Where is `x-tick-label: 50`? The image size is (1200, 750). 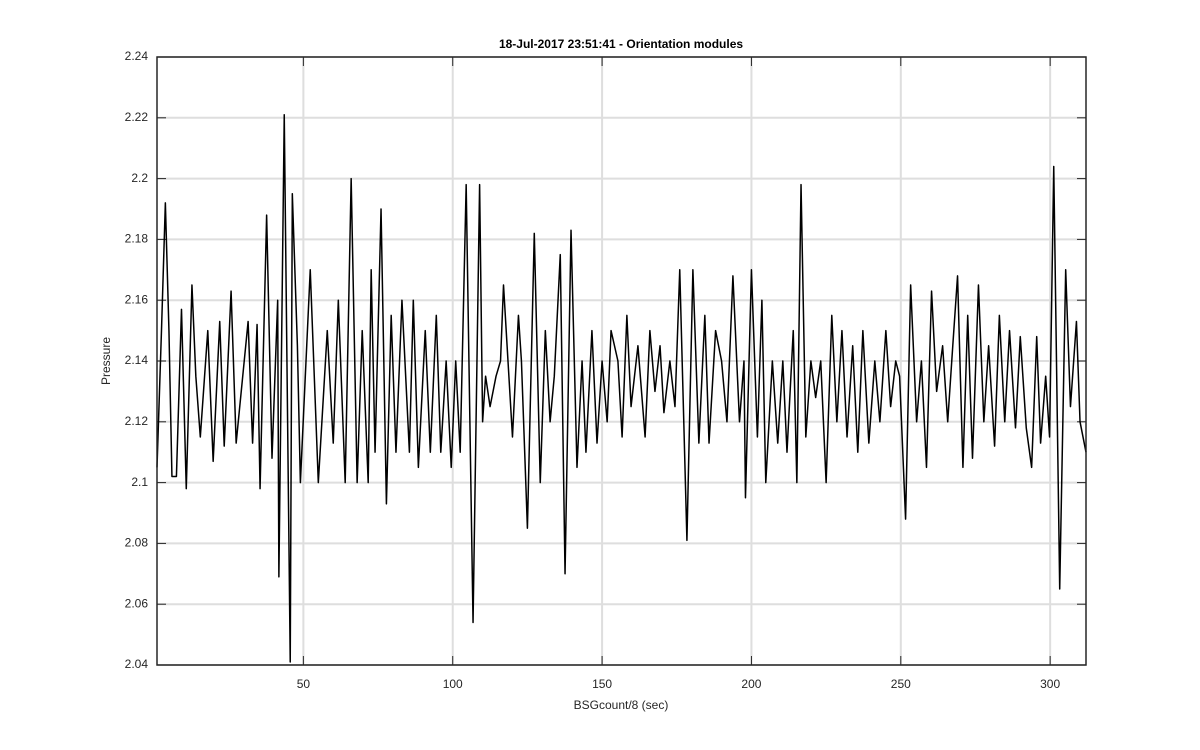 x-tick-label: 50 is located at coordinates (304, 684).